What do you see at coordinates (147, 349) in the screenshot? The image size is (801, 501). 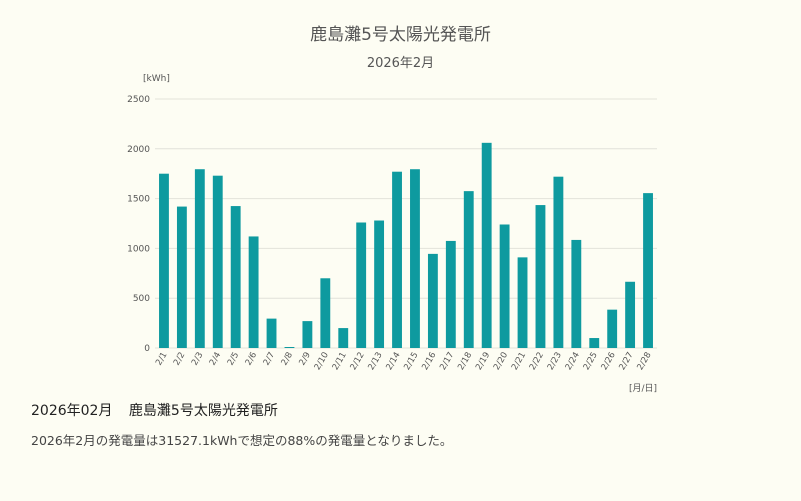 I see `y-tick-label: 0` at bounding box center [147, 349].